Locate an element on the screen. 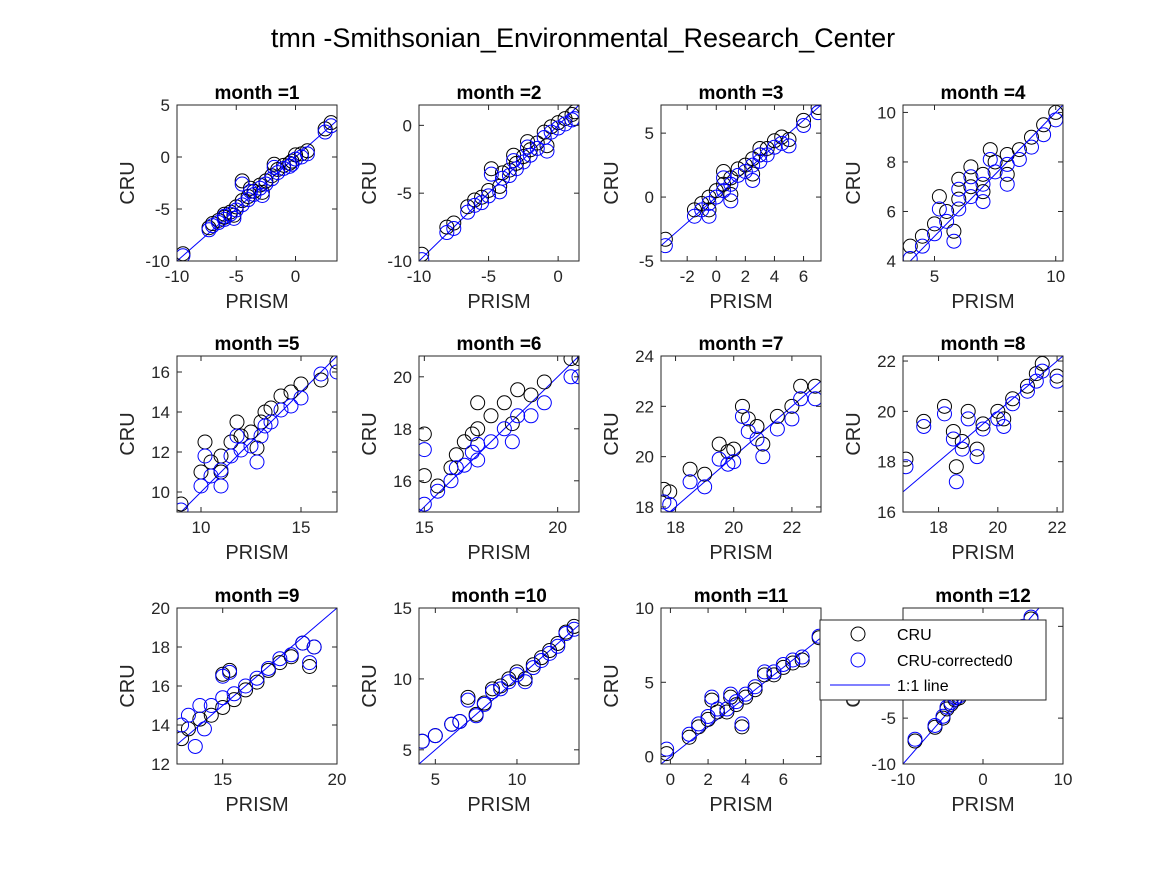 This screenshot has height=875, width=1167. x-tick-label: 20 is located at coordinates (557, 527).